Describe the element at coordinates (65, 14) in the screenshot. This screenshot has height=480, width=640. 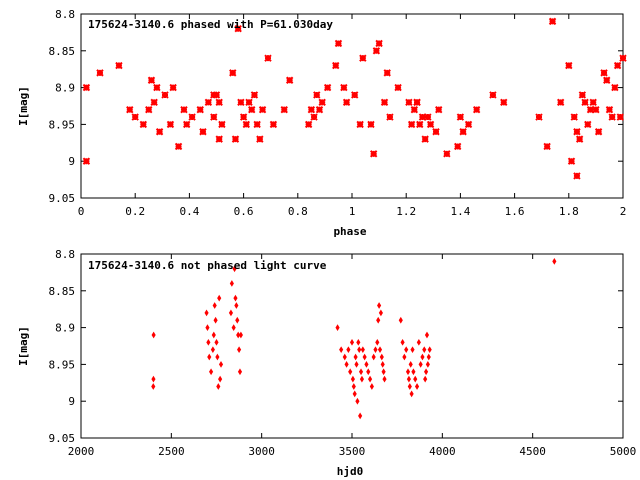
I see `phased-ytick-label: 8.8` at that location.